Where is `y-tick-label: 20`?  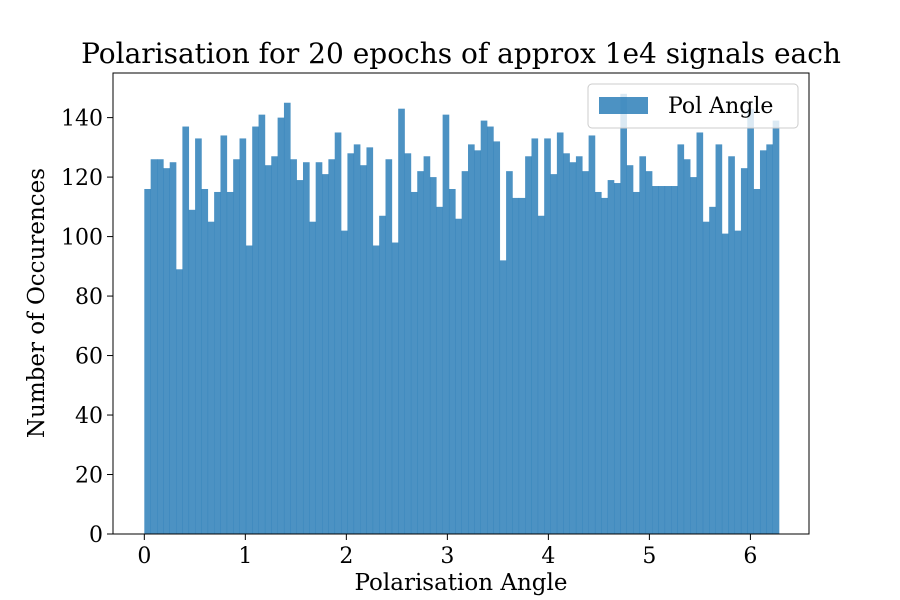
y-tick-label: 20 is located at coordinates (89, 476).